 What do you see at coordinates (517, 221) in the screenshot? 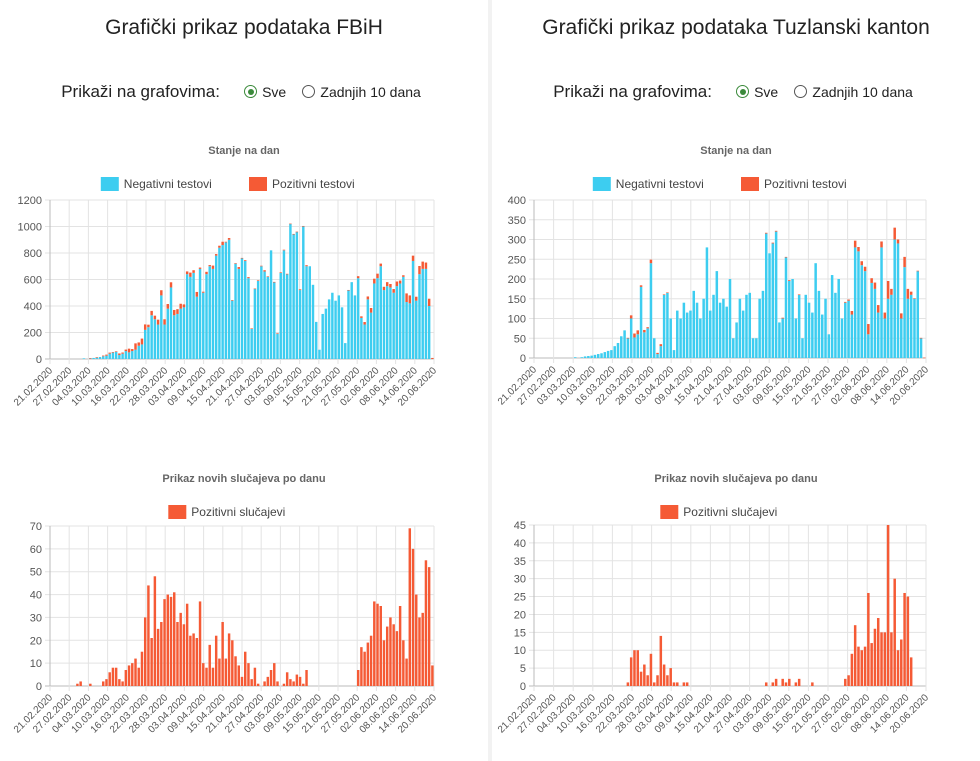
I see `y-tick-label: 350` at bounding box center [517, 221].